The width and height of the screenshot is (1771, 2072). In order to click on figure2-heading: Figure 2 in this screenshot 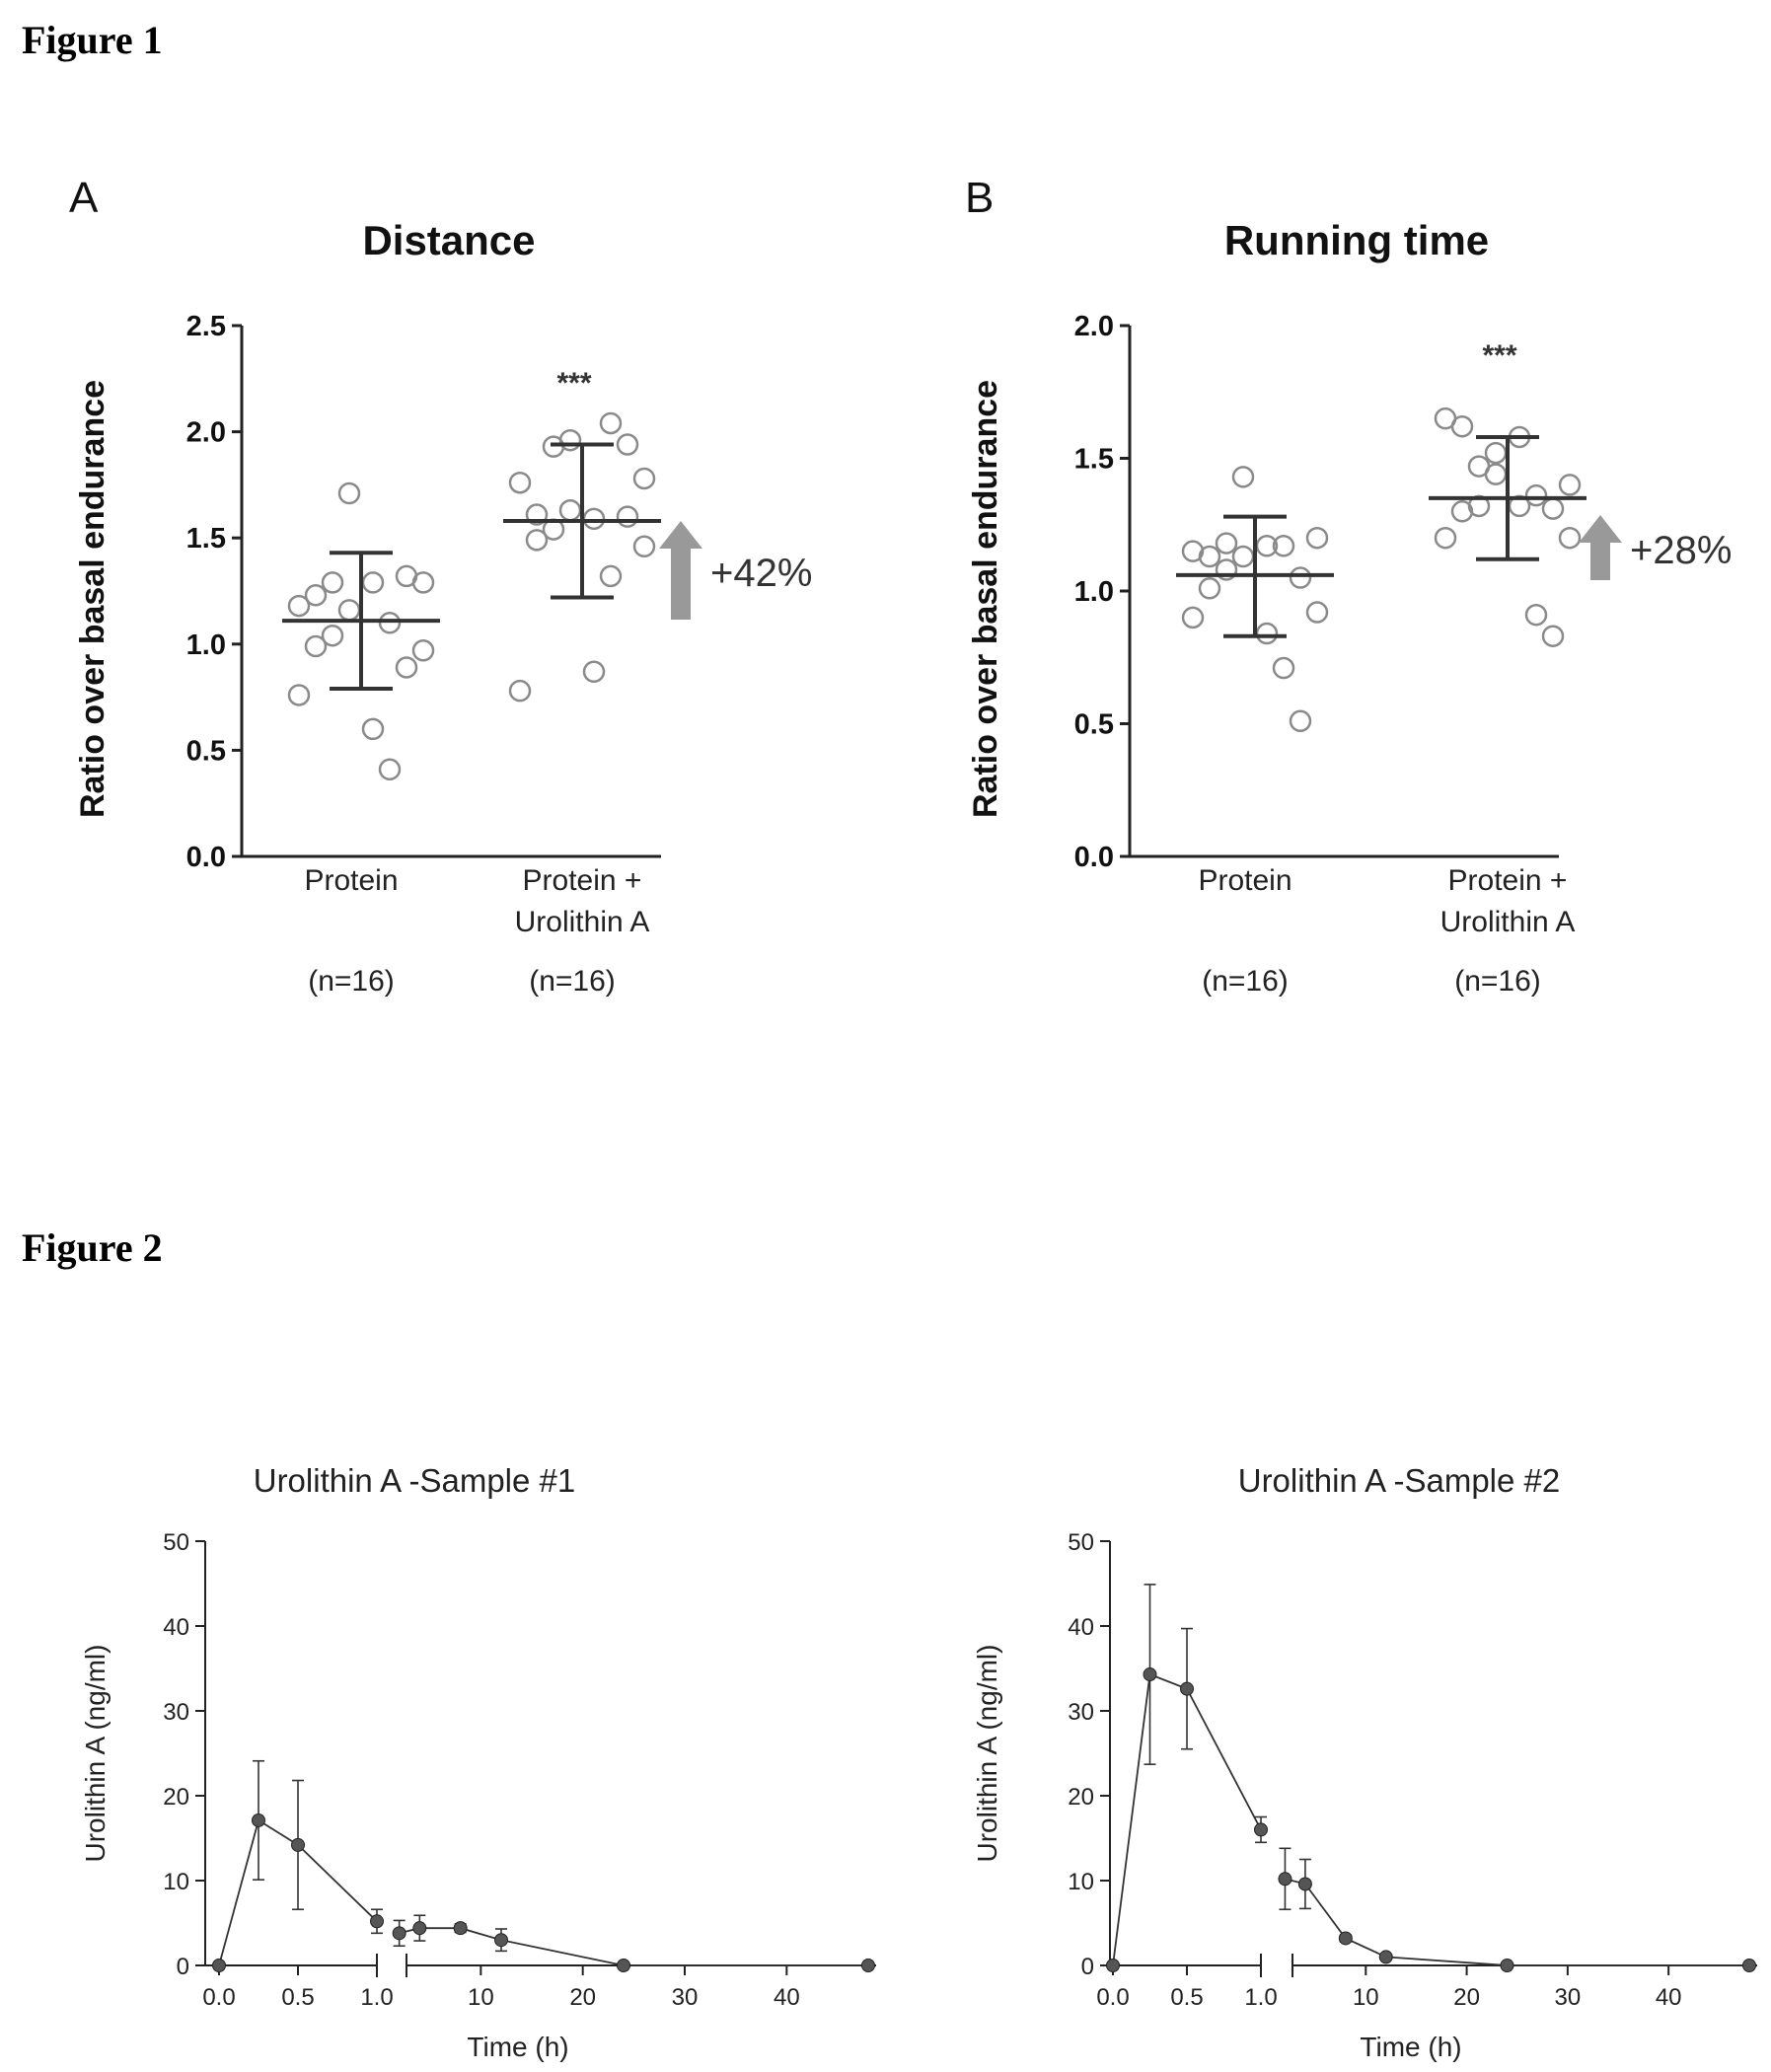, I will do `click(92, 1247)`.